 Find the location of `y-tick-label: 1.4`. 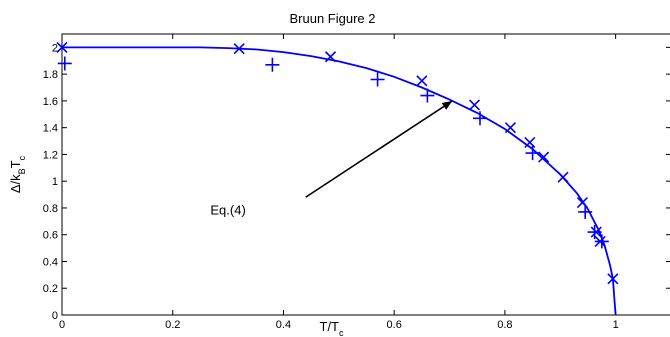

y-tick-label: 1.4 is located at coordinates (50, 129).